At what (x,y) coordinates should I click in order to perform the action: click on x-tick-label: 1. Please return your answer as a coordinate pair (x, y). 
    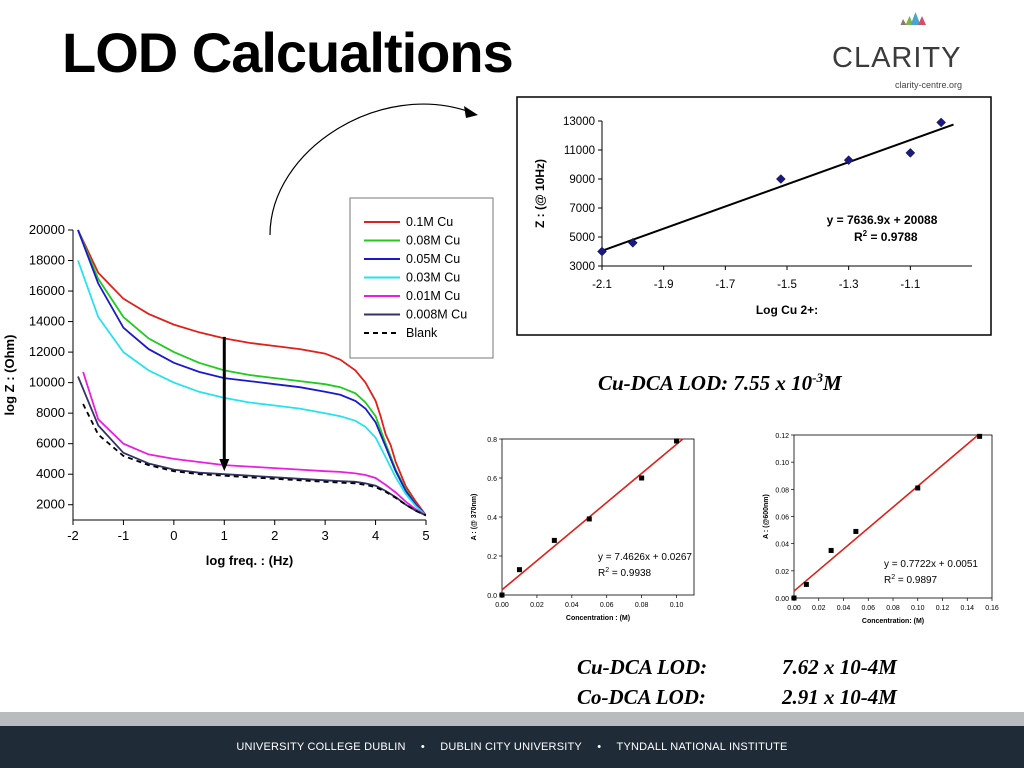
    Looking at the image, I should click on (224, 535).